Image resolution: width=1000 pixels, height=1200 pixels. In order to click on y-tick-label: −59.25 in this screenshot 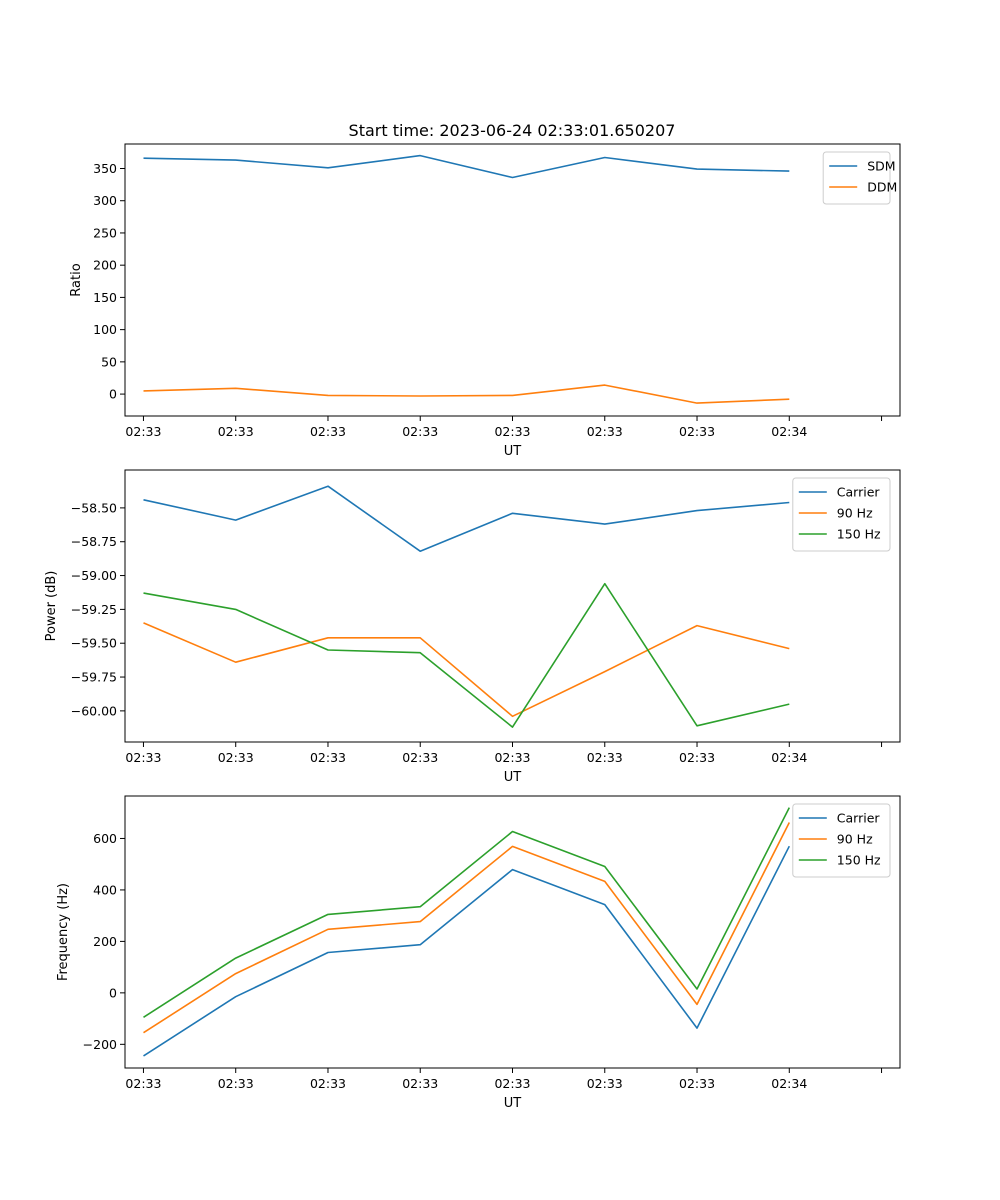, I will do `click(94, 609)`.